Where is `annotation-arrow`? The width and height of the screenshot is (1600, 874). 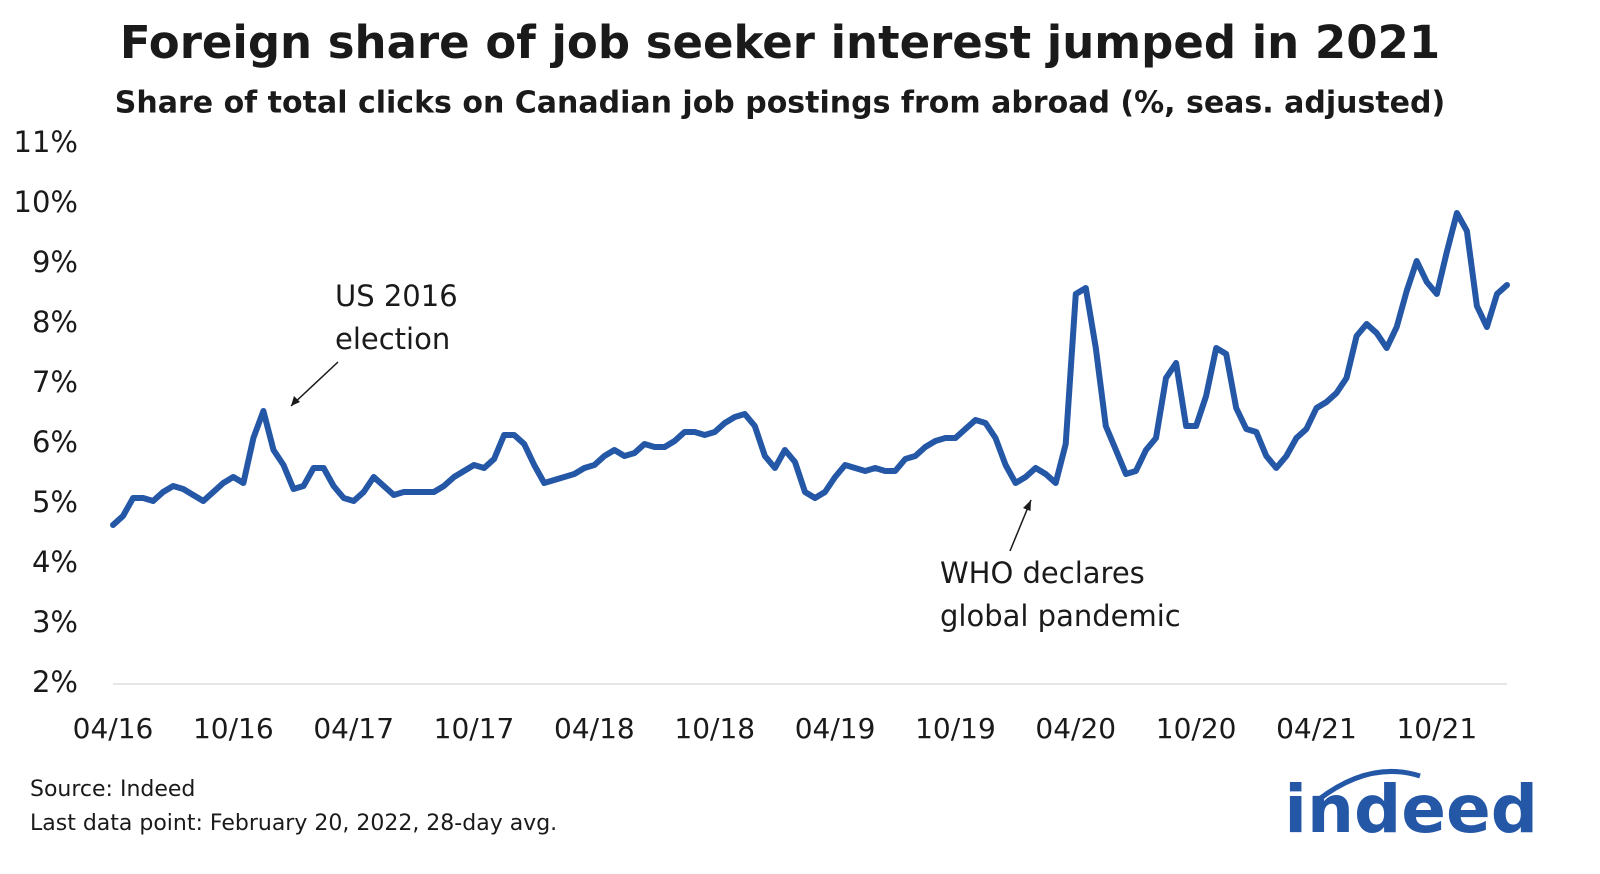
annotation-arrow is located at coordinates (314, 384).